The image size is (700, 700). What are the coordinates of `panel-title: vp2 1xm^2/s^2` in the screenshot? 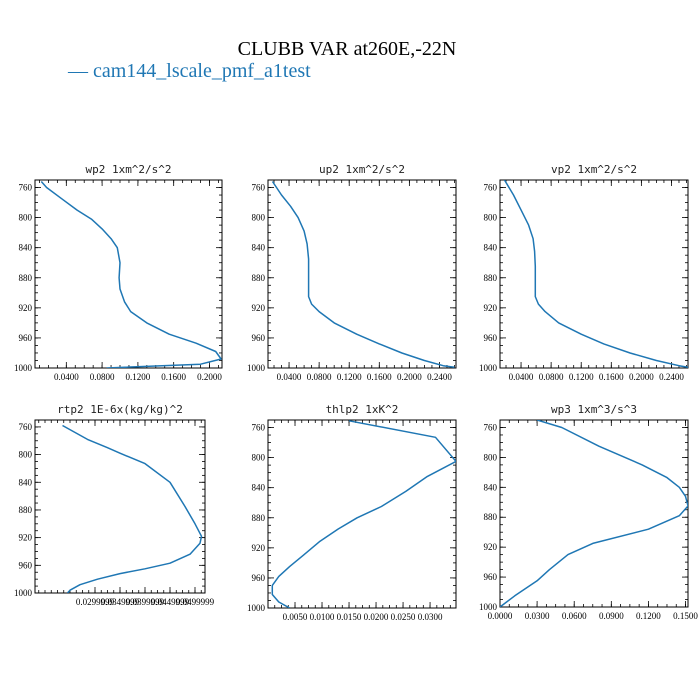 It's located at (594, 169).